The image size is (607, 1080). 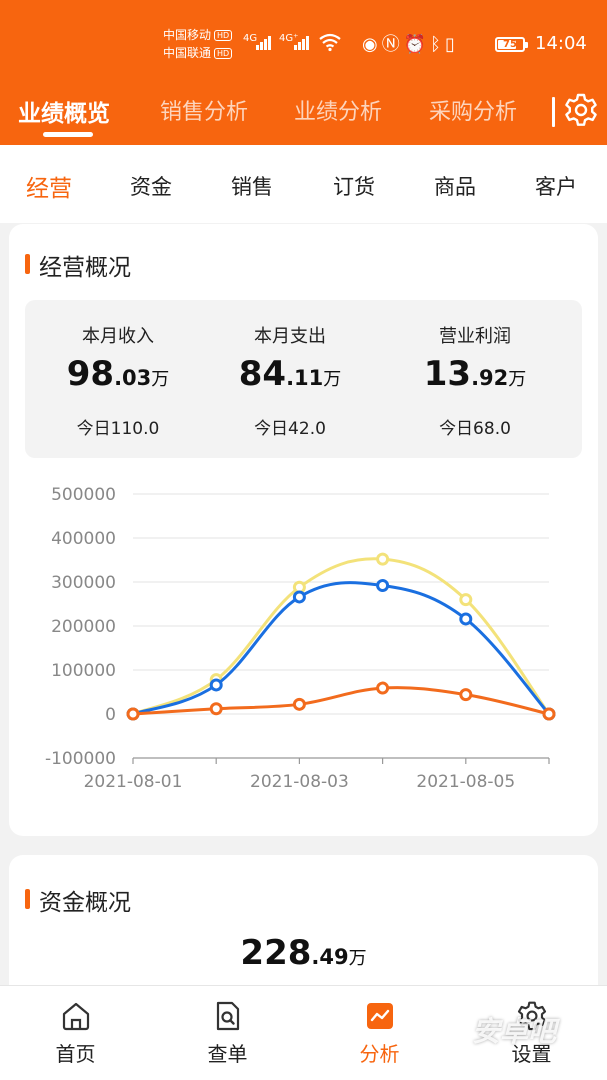 What do you see at coordinates (473, 112) in the screenshot?
I see `tab-purchase-analysis: 采购分析` at bounding box center [473, 112].